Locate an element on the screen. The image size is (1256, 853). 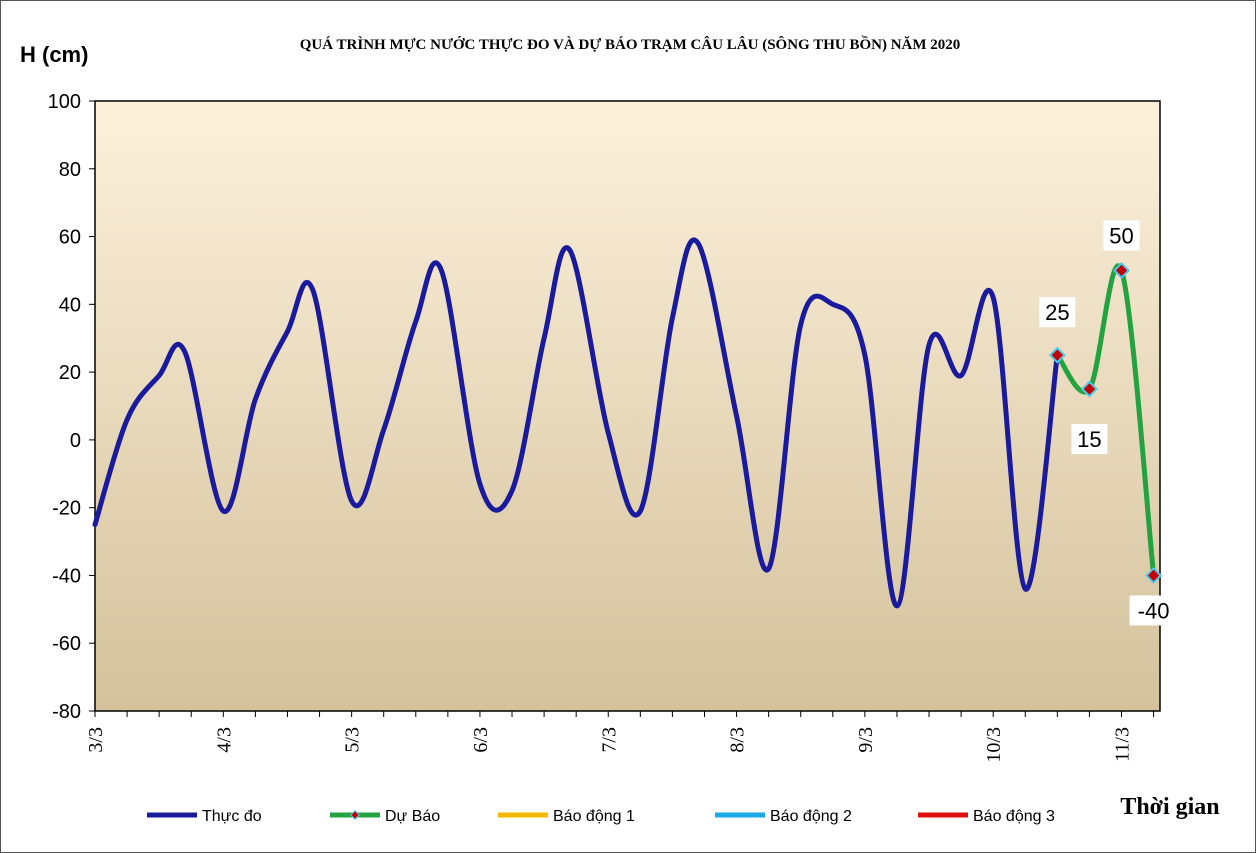
legend-label: Báo động 2 is located at coordinates (811, 816).